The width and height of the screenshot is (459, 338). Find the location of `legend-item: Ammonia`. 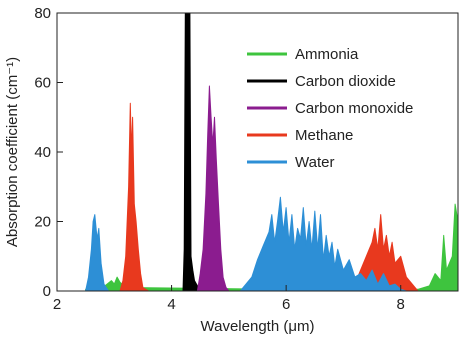

legend-item: Ammonia is located at coordinates (303, 54).